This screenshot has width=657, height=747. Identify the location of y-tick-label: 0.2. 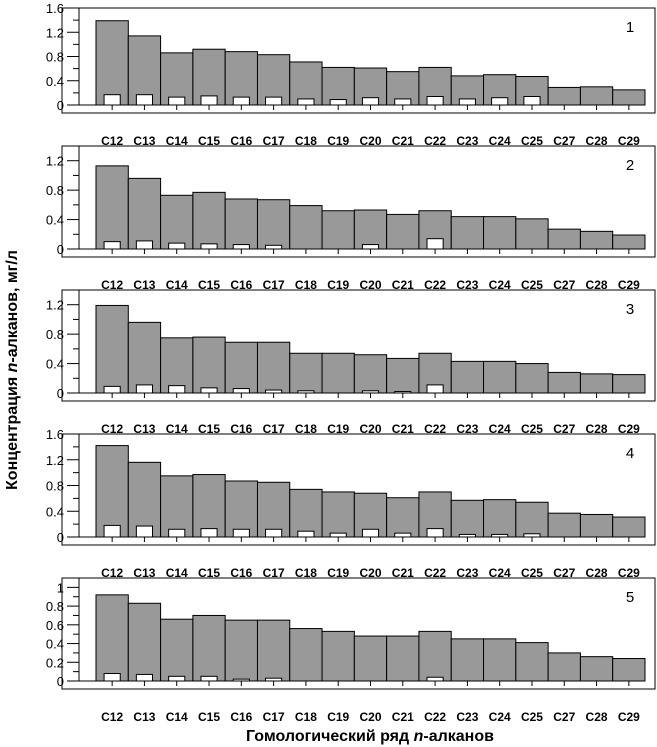
(55, 662).